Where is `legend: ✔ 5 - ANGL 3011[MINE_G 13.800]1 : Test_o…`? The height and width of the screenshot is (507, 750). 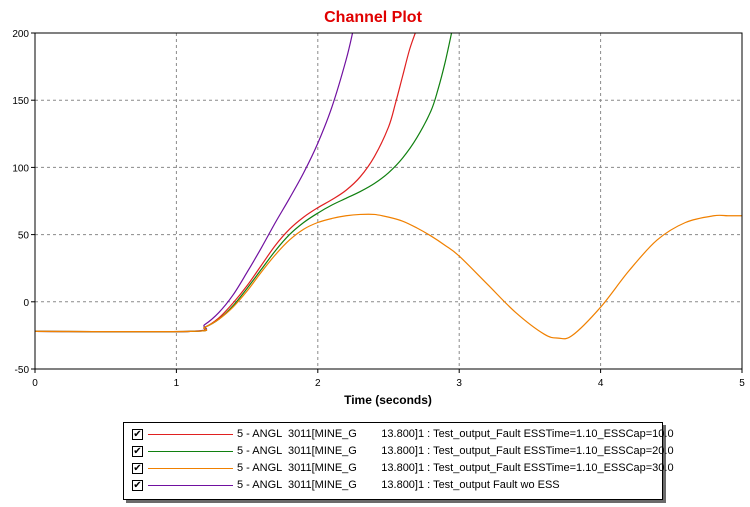
legend: ✔ 5 - ANGL 3011[MINE_G 13.800]1 : Test_o… is located at coordinates (398, 461).